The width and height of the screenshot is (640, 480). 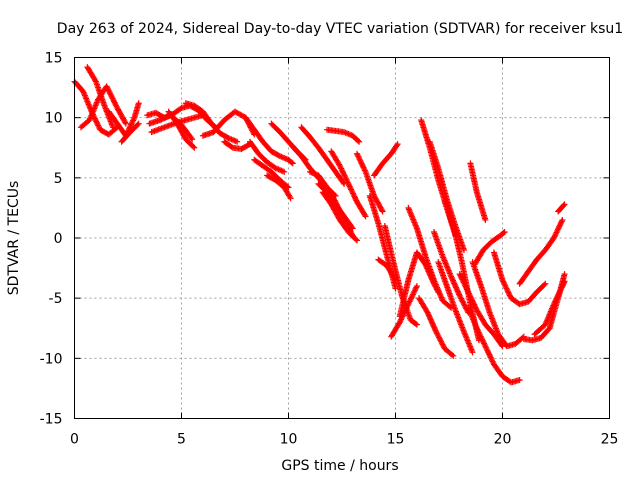 I want to click on series-t32, so click(x=430, y=257).